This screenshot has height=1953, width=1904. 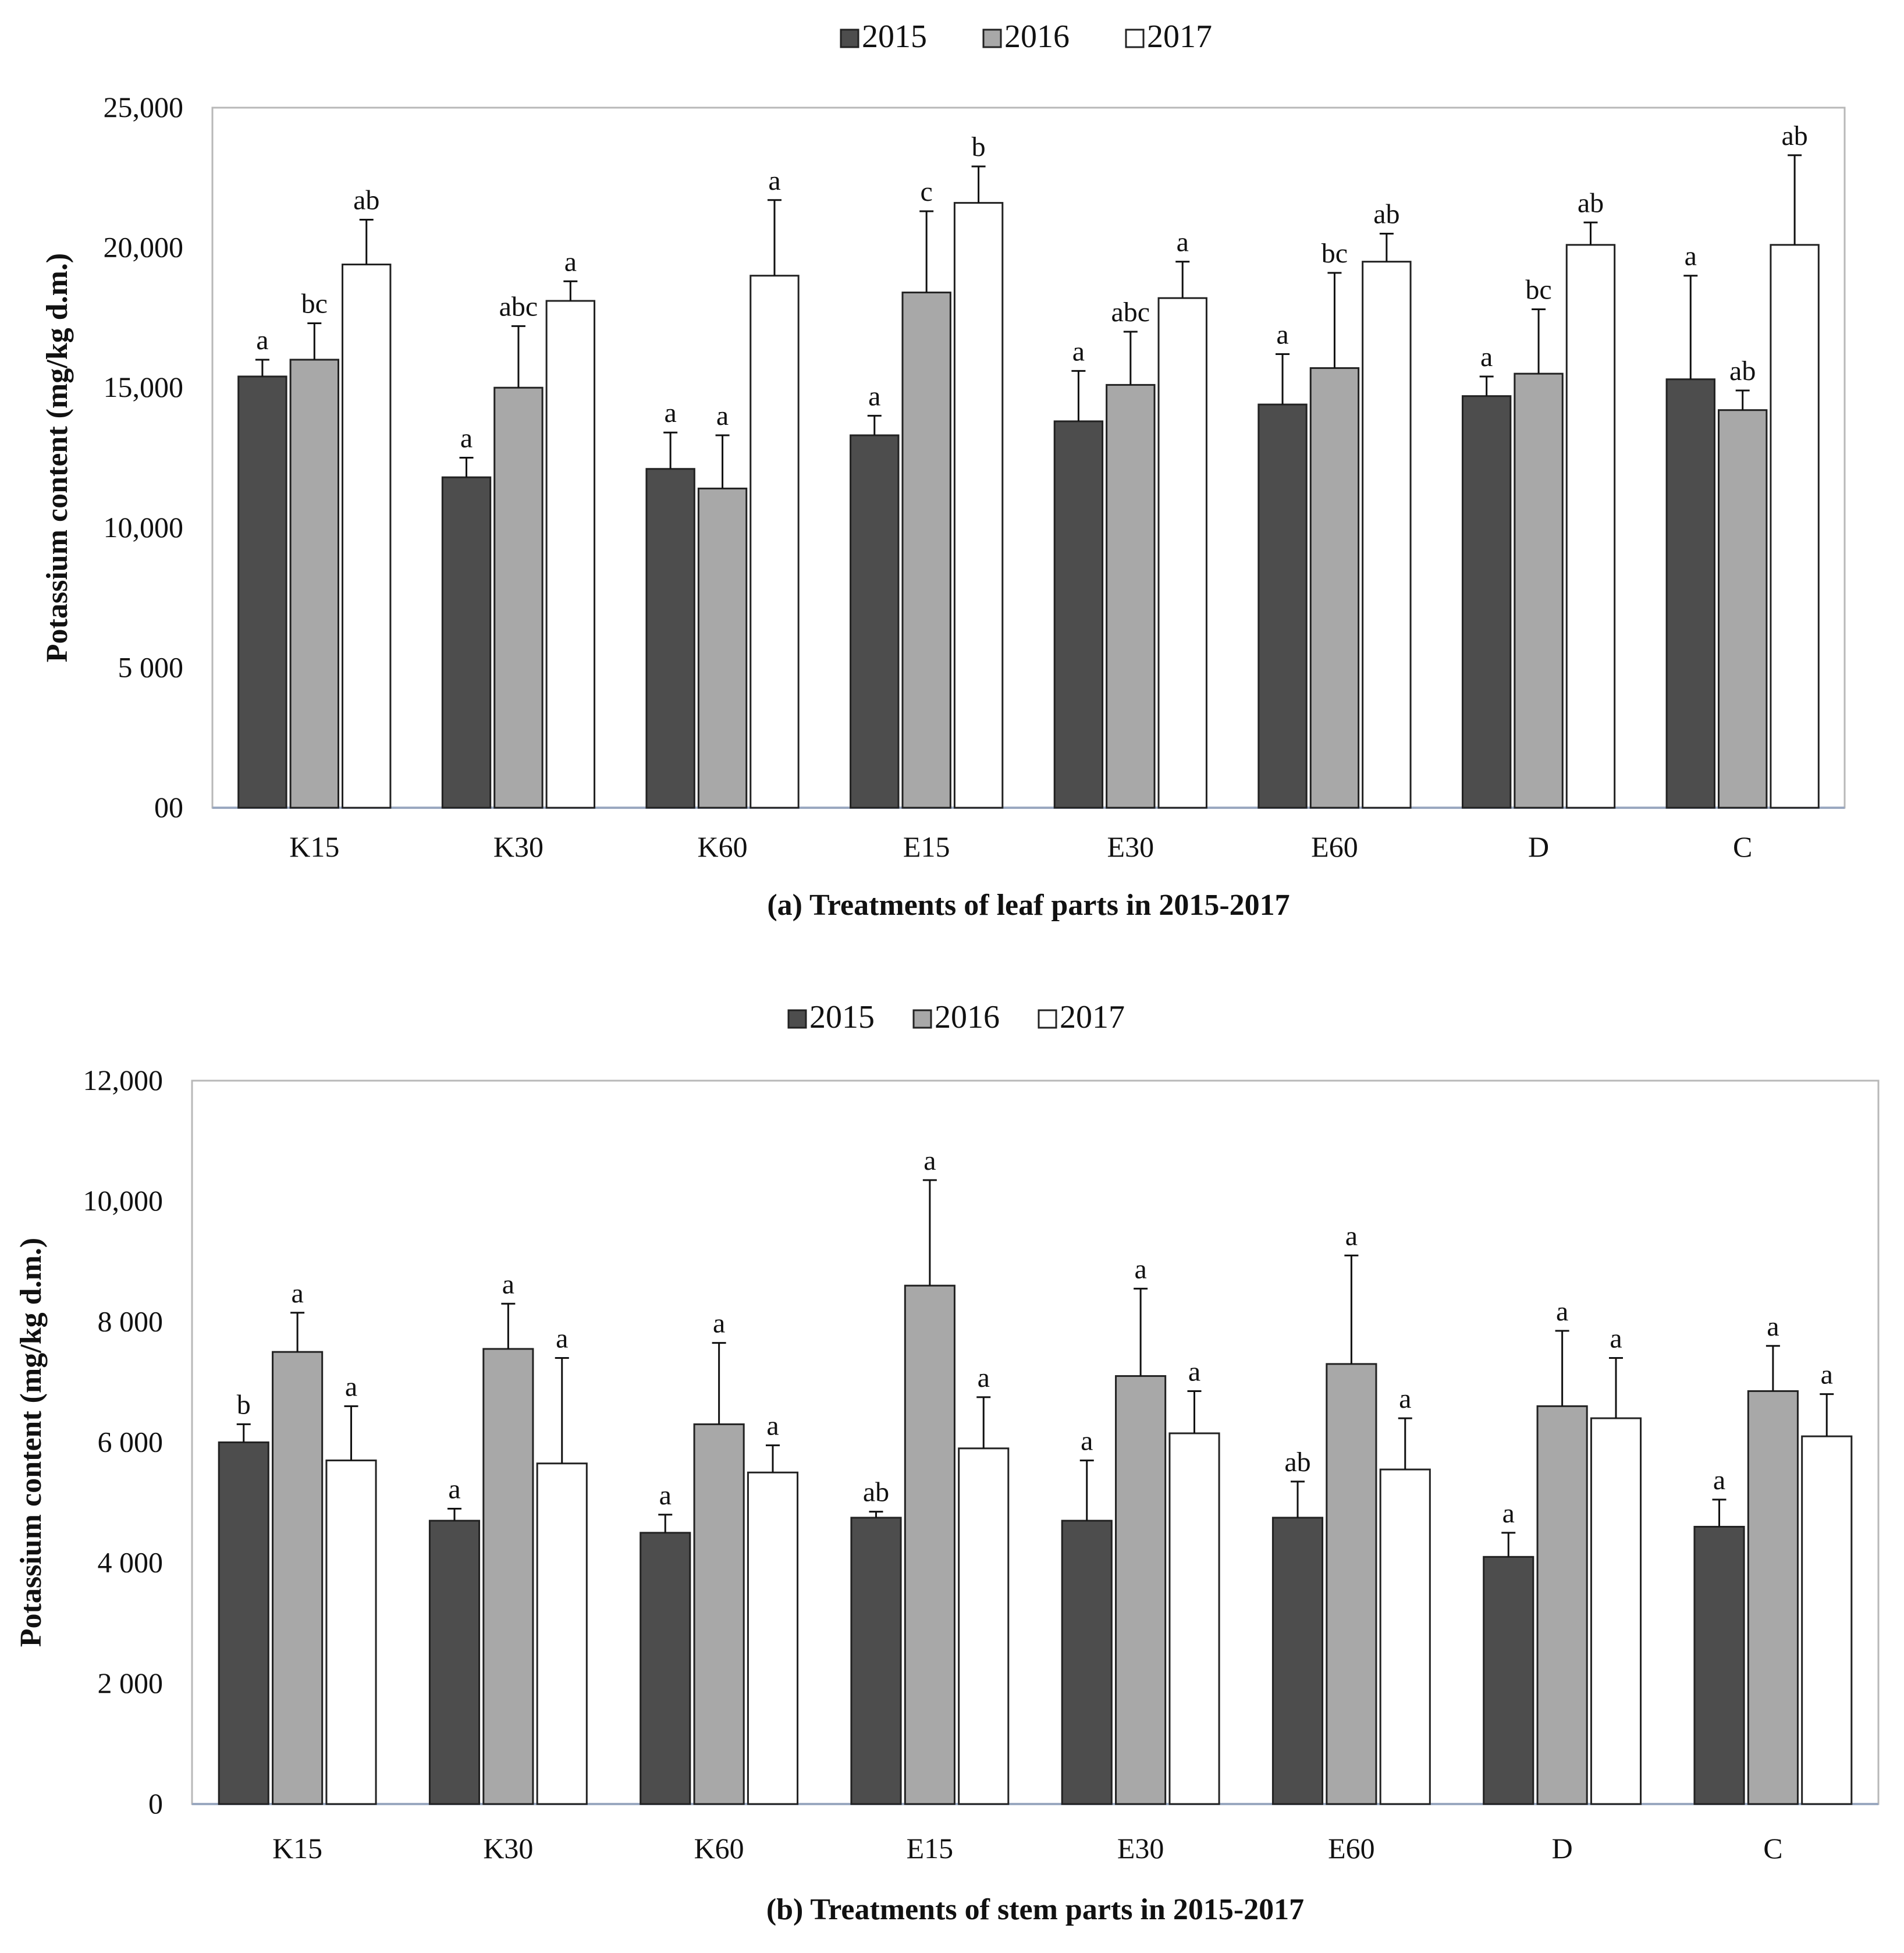 I want to click on stem-bar-C-2016, so click(x=1773, y=1597).